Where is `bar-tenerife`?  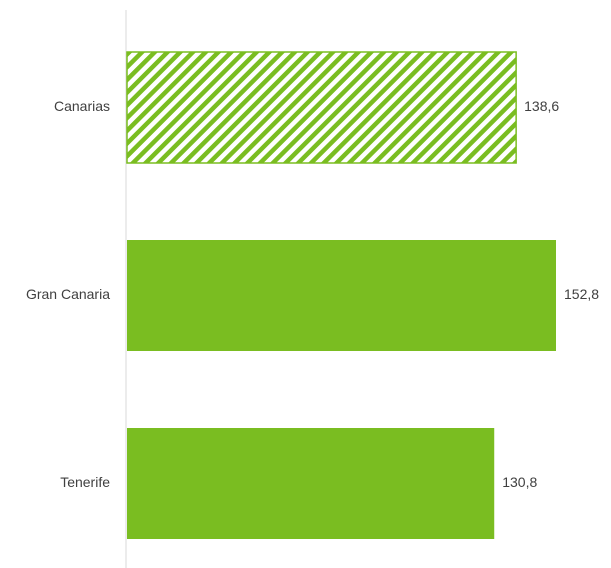 bar-tenerife is located at coordinates (311, 483).